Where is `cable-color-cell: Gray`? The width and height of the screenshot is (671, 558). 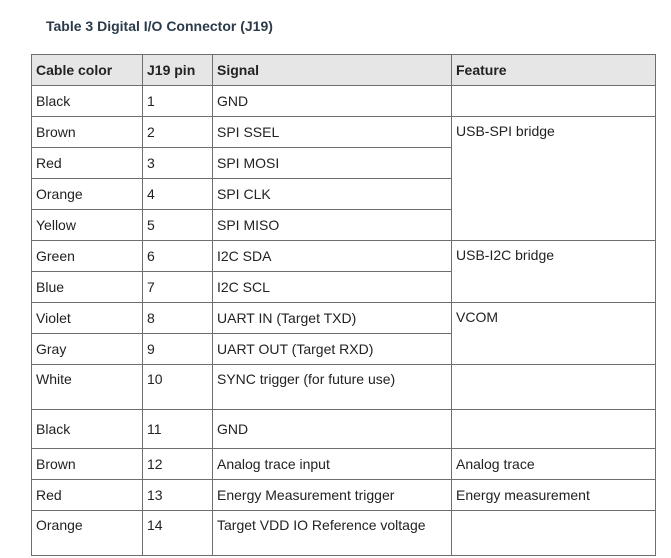 cable-color-cell: Gray is located at coordinates (87, 349).